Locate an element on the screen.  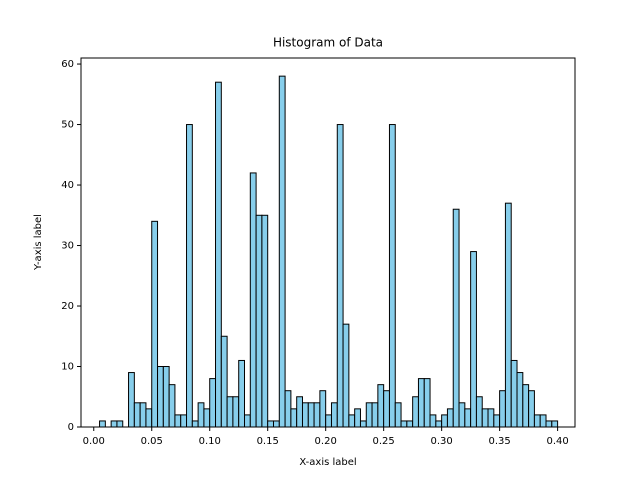
y-tick-label: 20 is located at coordinates (67, 306).